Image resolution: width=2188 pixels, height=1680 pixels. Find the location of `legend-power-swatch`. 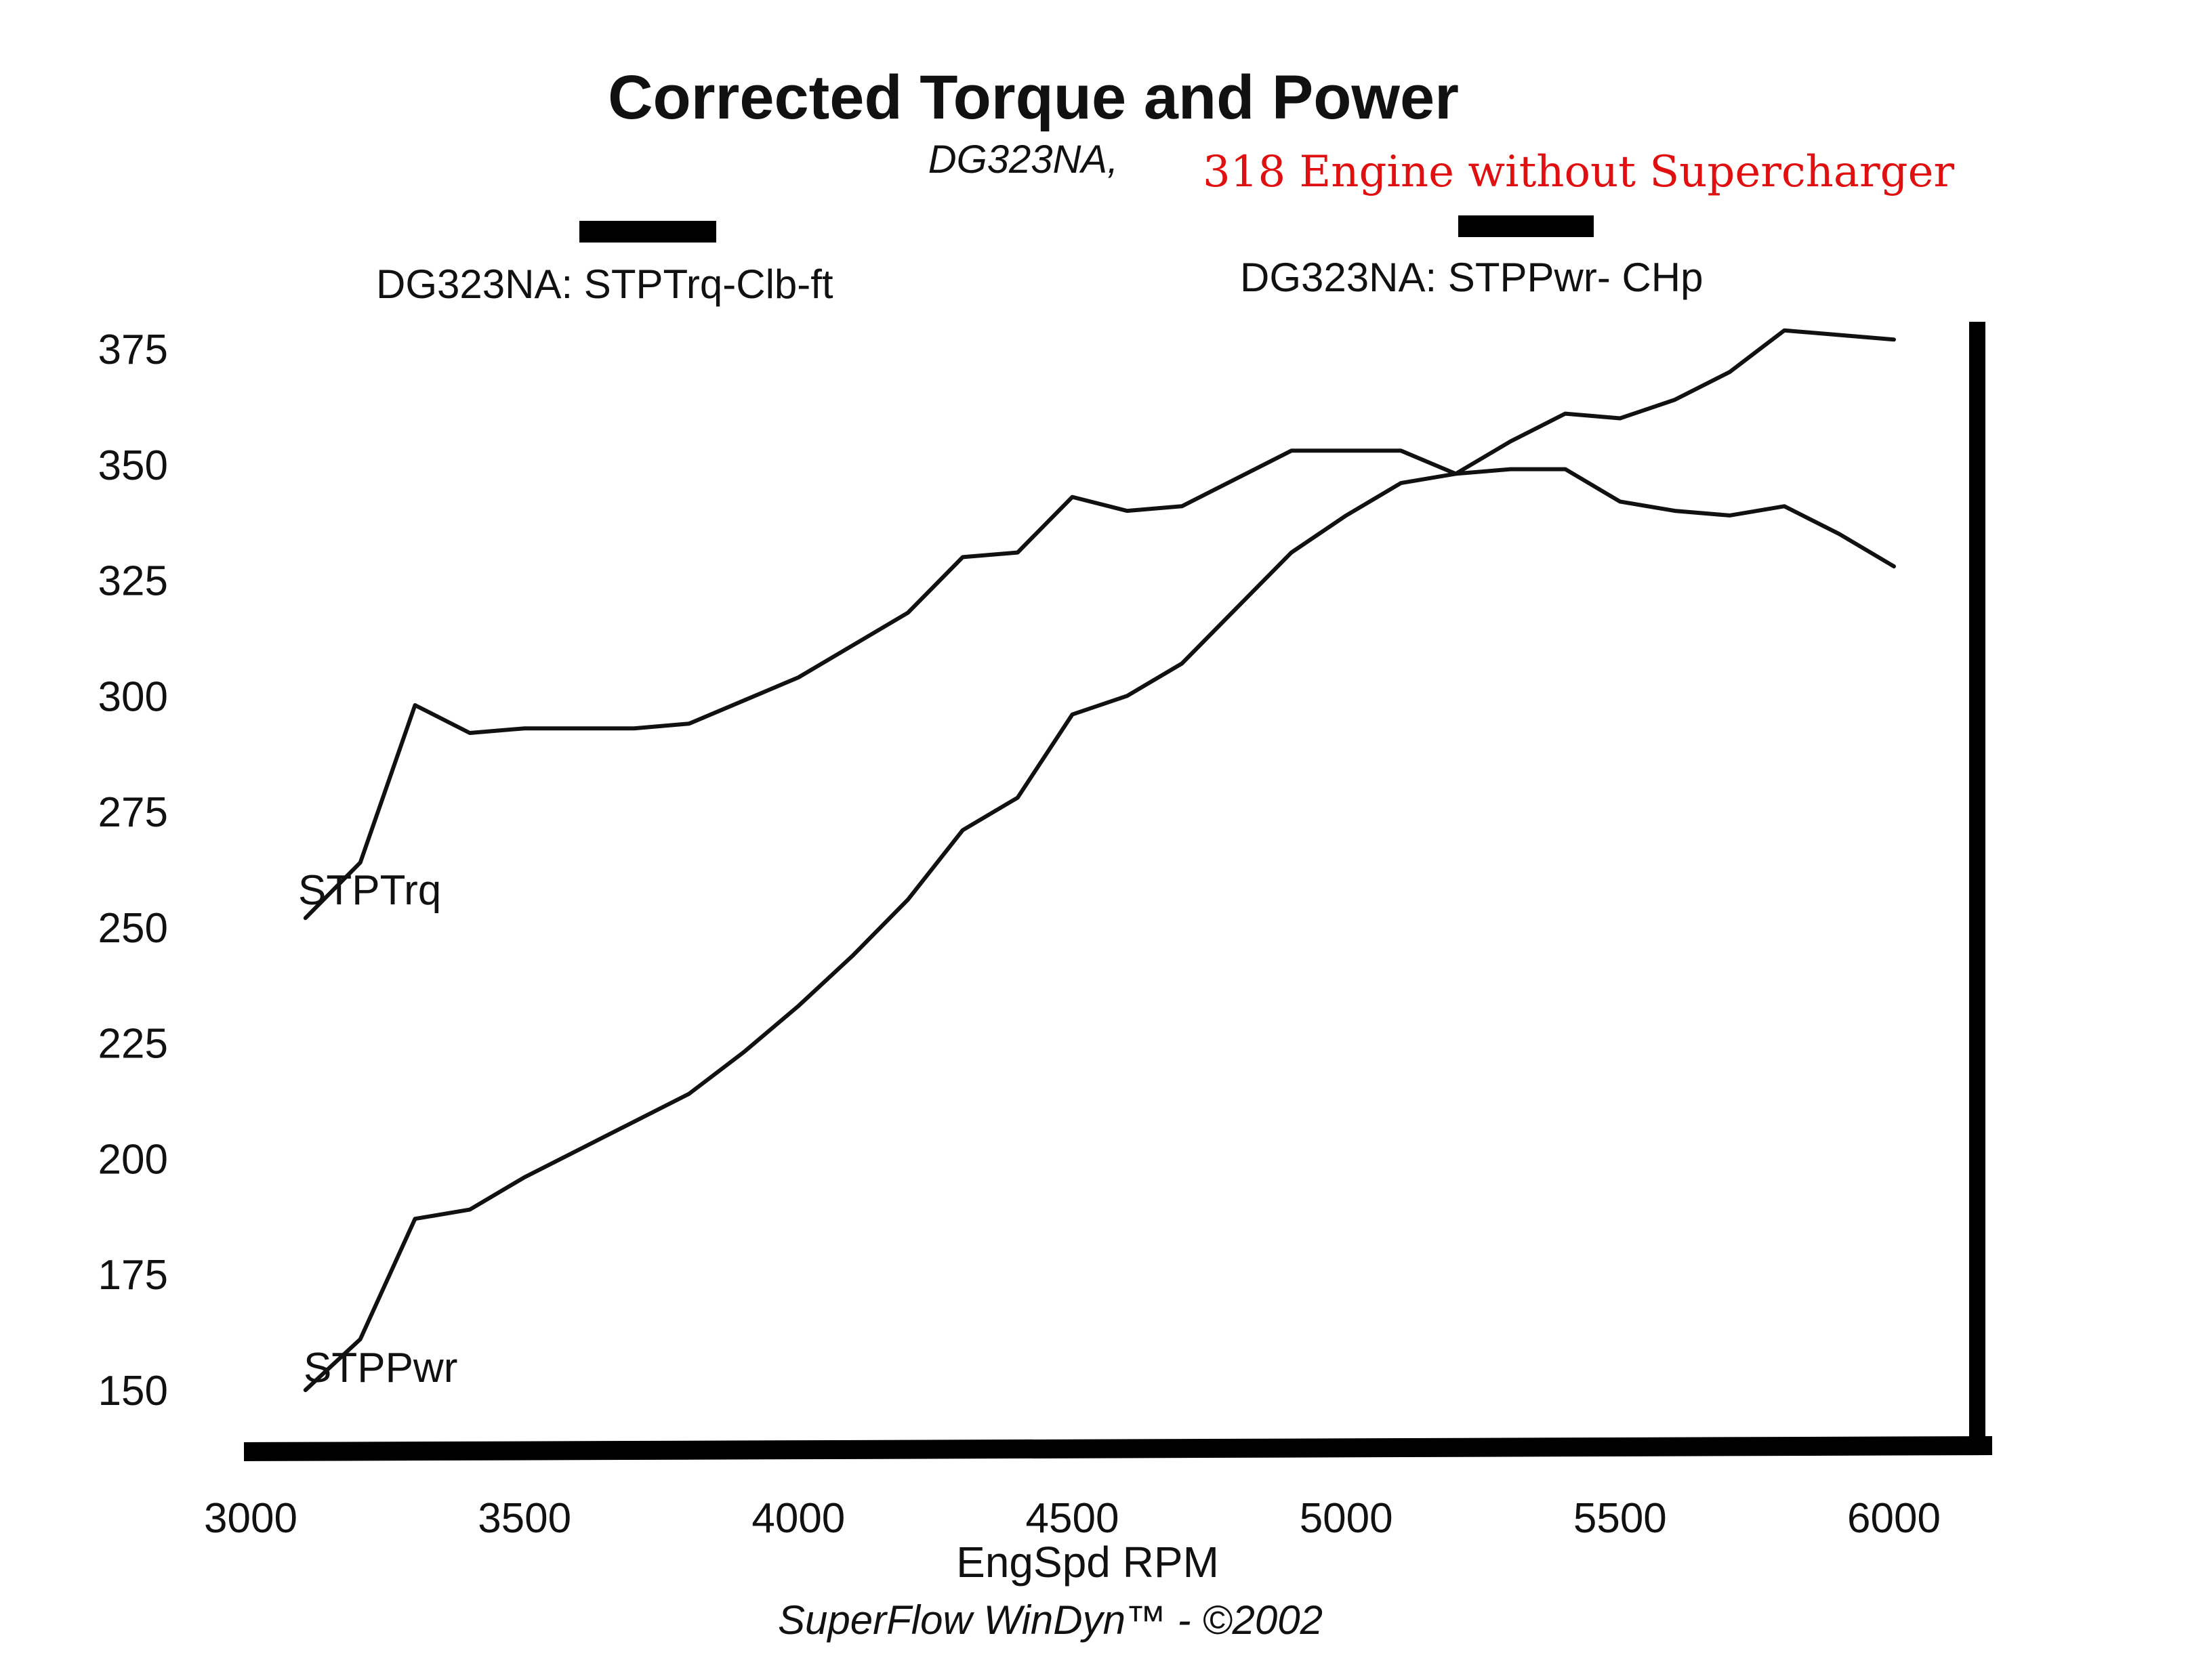

legend-power-swatch is located at coordinates (1526, 226).